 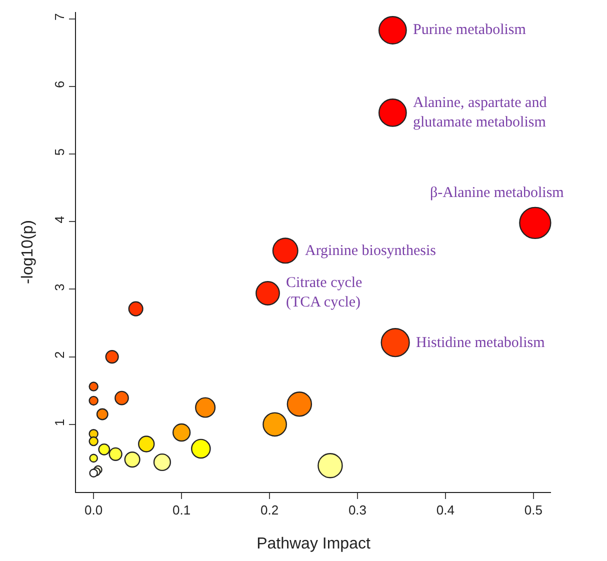 What do you see at coordinates (481, 343) in the screenshot?
I see `annotation: Histidine metabolism` at bounding box center [481, 343].